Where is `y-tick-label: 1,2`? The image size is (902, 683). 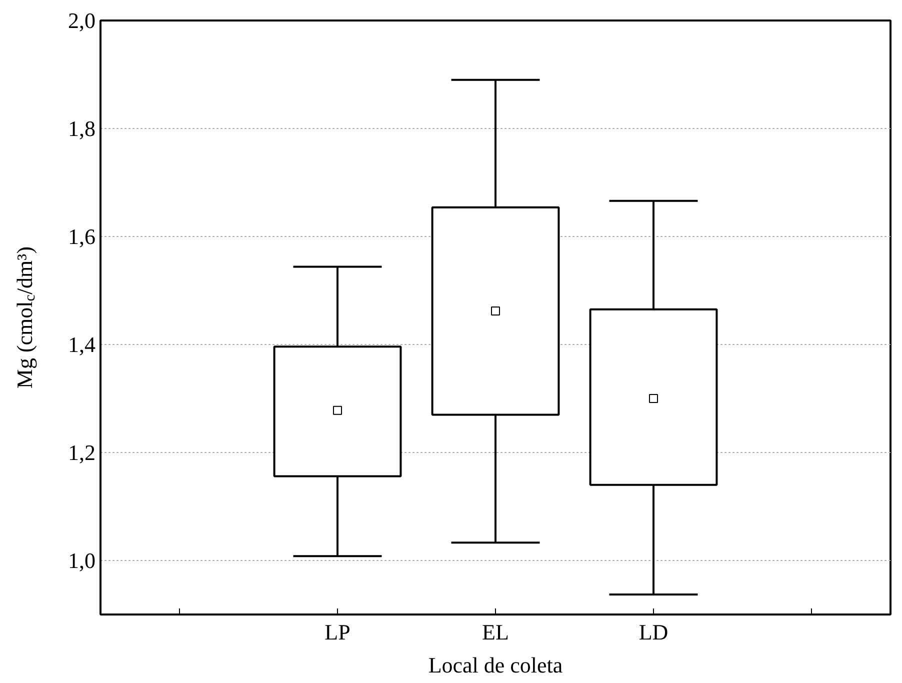
y-tick-label: 1,2 is located at coordinates (82, 452).